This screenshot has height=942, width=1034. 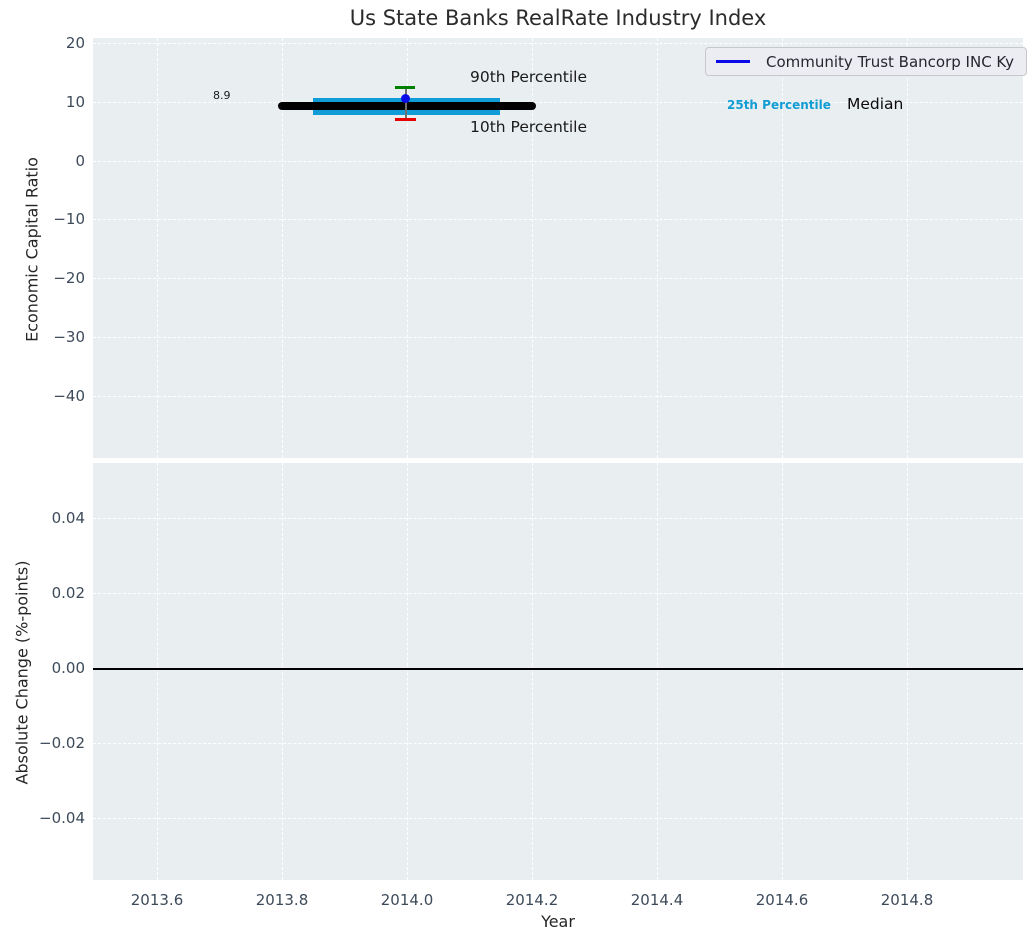 What do you see at coordinates (22, 672) in the screenshot?
I see `bottom-y-axis-label: Absolute Change (%-points)` at bounding box center [22, 672].